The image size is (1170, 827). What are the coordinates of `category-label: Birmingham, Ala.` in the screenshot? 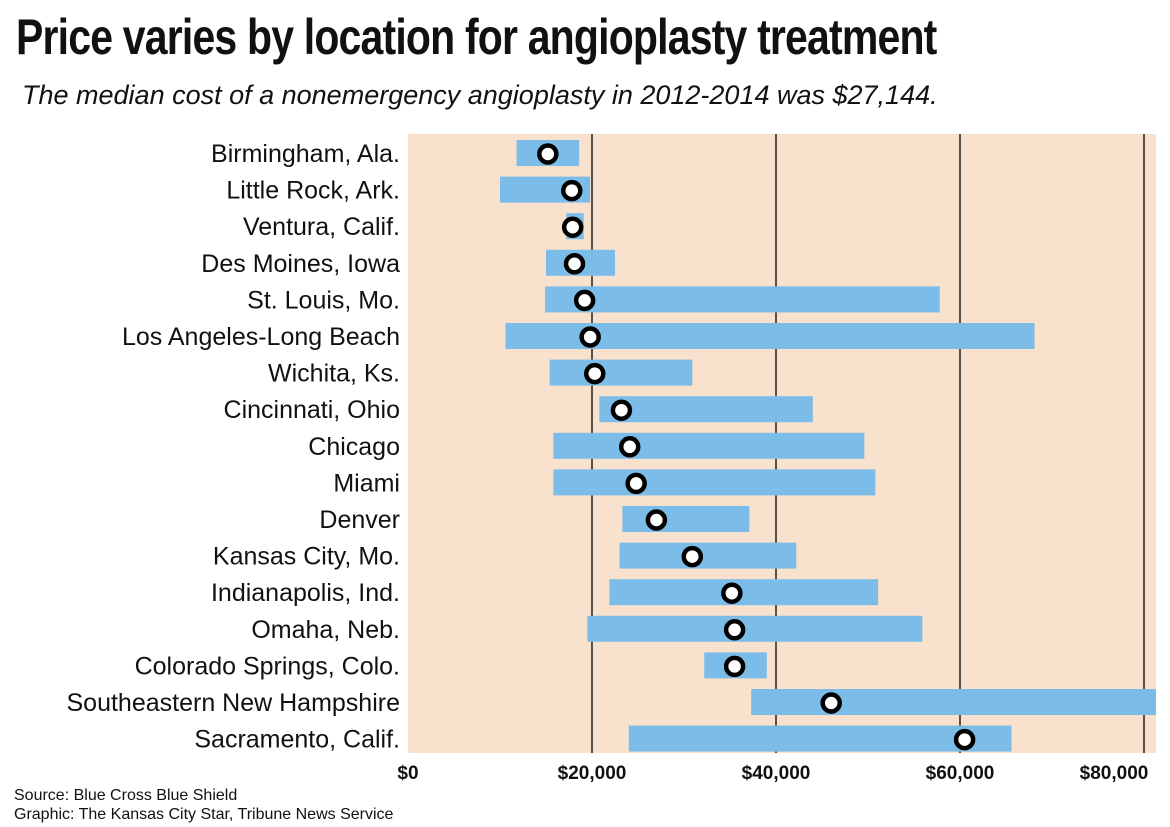 It's located at (305, 154).